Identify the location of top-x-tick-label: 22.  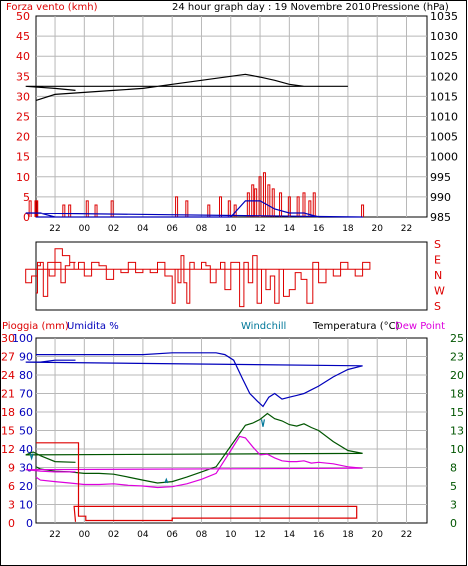
(54, 229).